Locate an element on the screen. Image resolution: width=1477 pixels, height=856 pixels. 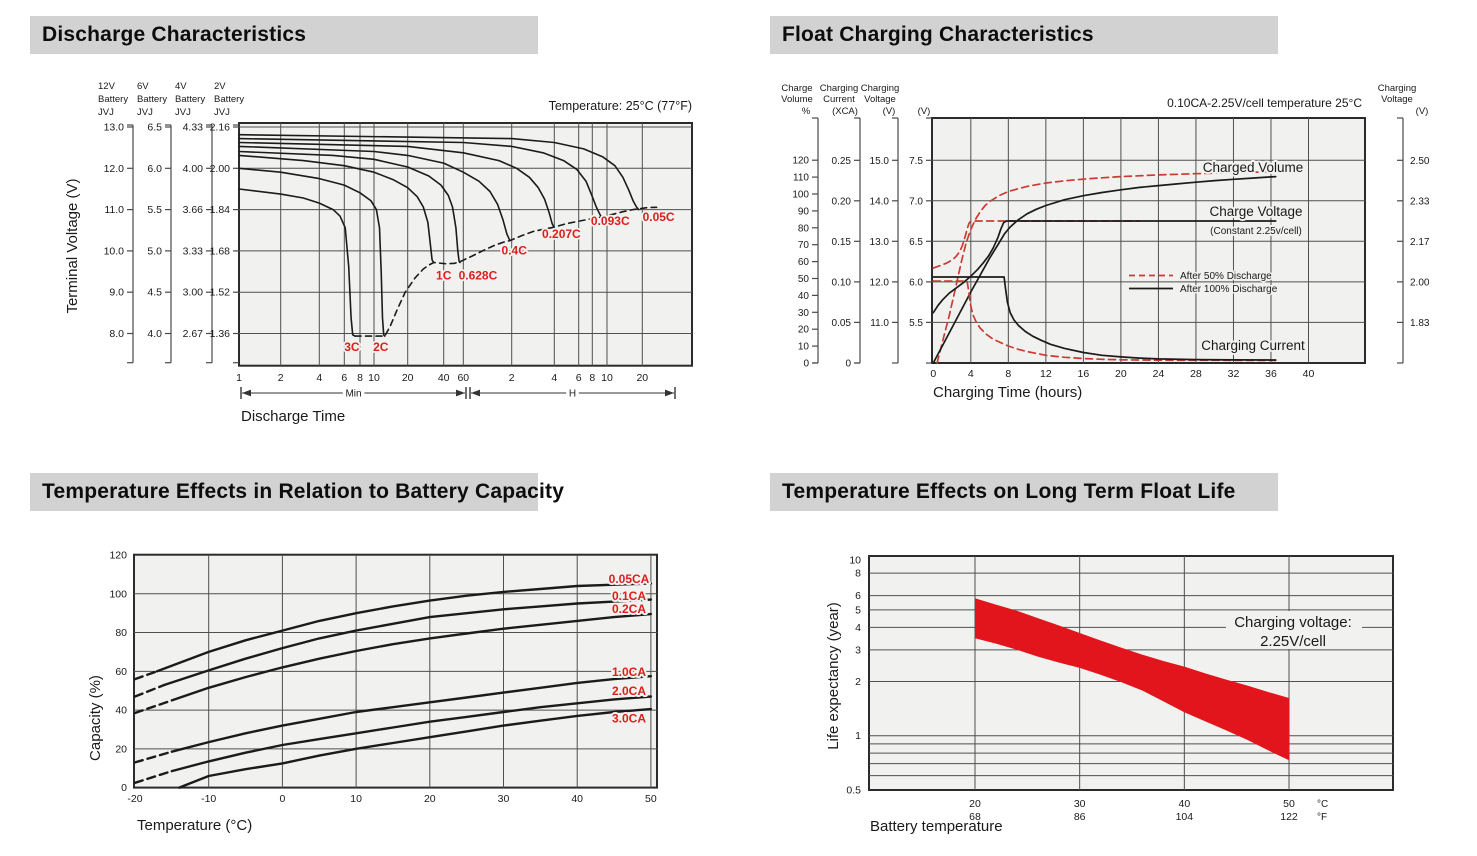
y-axis-tick-label: 0.25 is located at coordinates (842, 161).